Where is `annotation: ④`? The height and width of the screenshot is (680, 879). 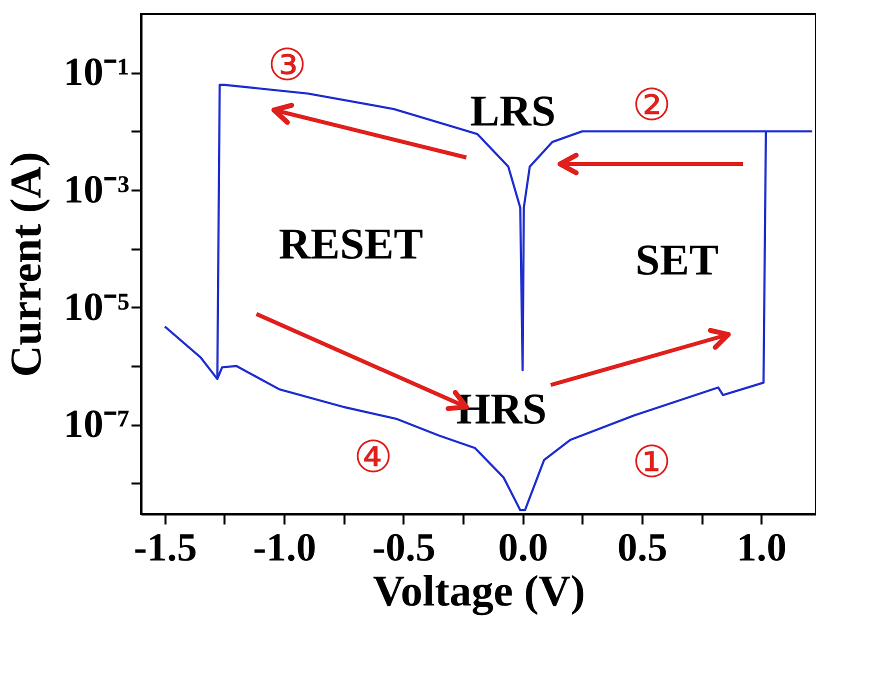 annotation: ④ is located at coordinates (373, 457).